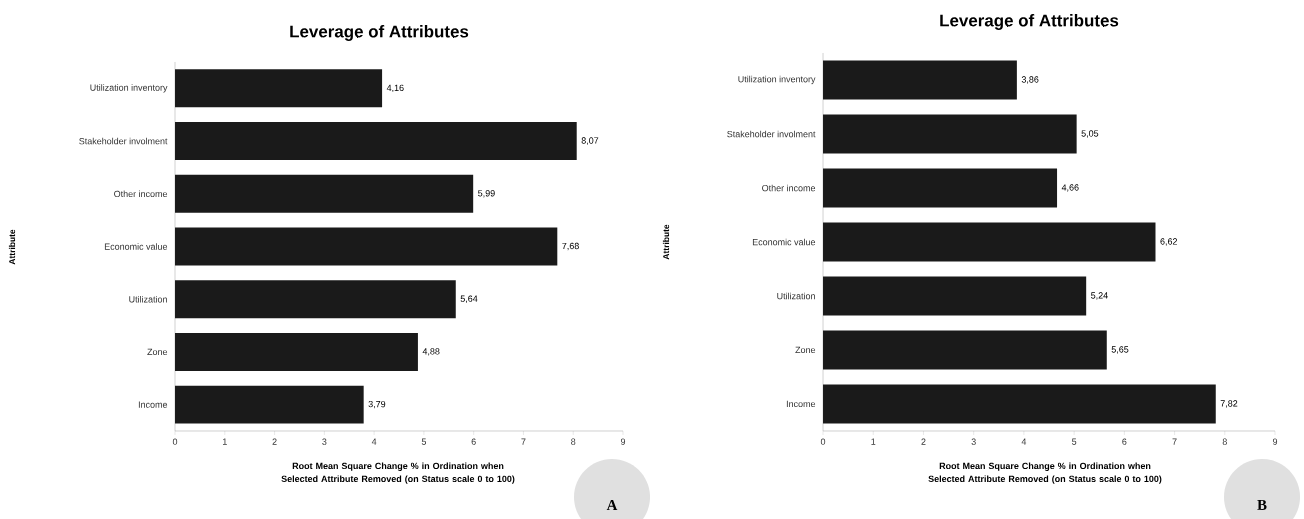 Image resolution: width=1304 pixels, height=519 pixels. What do you see at coordinates (570, 246) in the screenshot?
I see `data-label: 7,68` at bounding box center [570, 246].